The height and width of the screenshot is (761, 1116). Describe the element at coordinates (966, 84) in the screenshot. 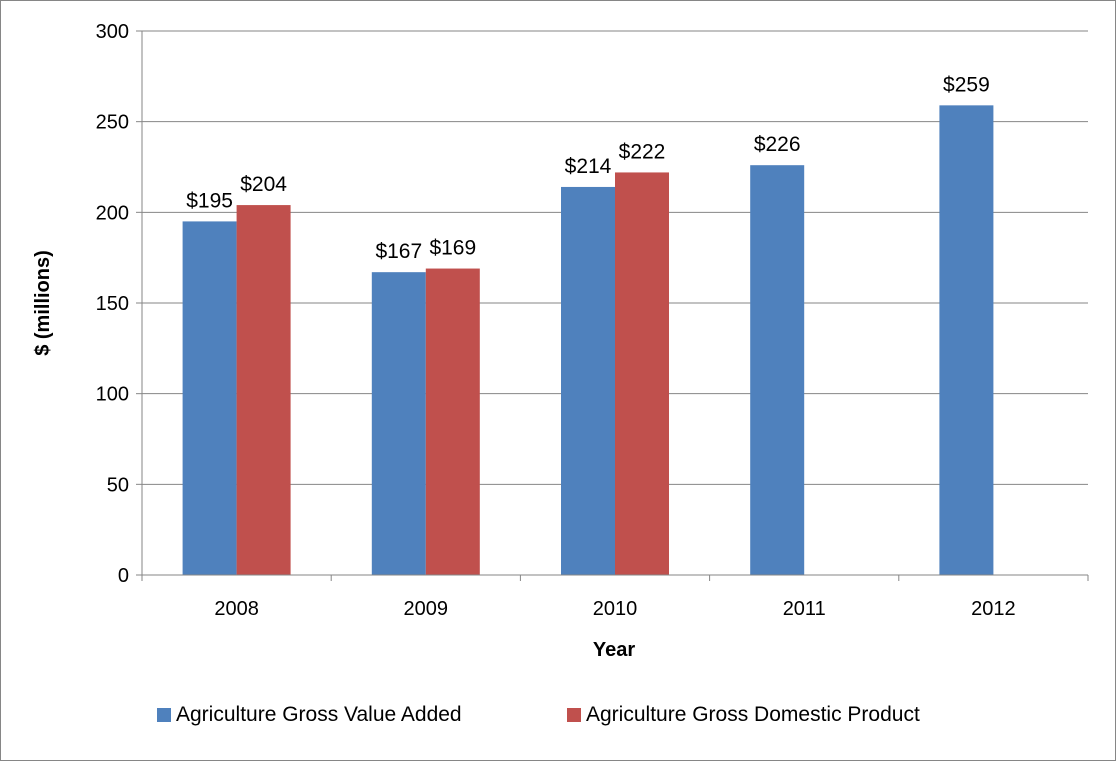

I see `data-label: $259` at that location.